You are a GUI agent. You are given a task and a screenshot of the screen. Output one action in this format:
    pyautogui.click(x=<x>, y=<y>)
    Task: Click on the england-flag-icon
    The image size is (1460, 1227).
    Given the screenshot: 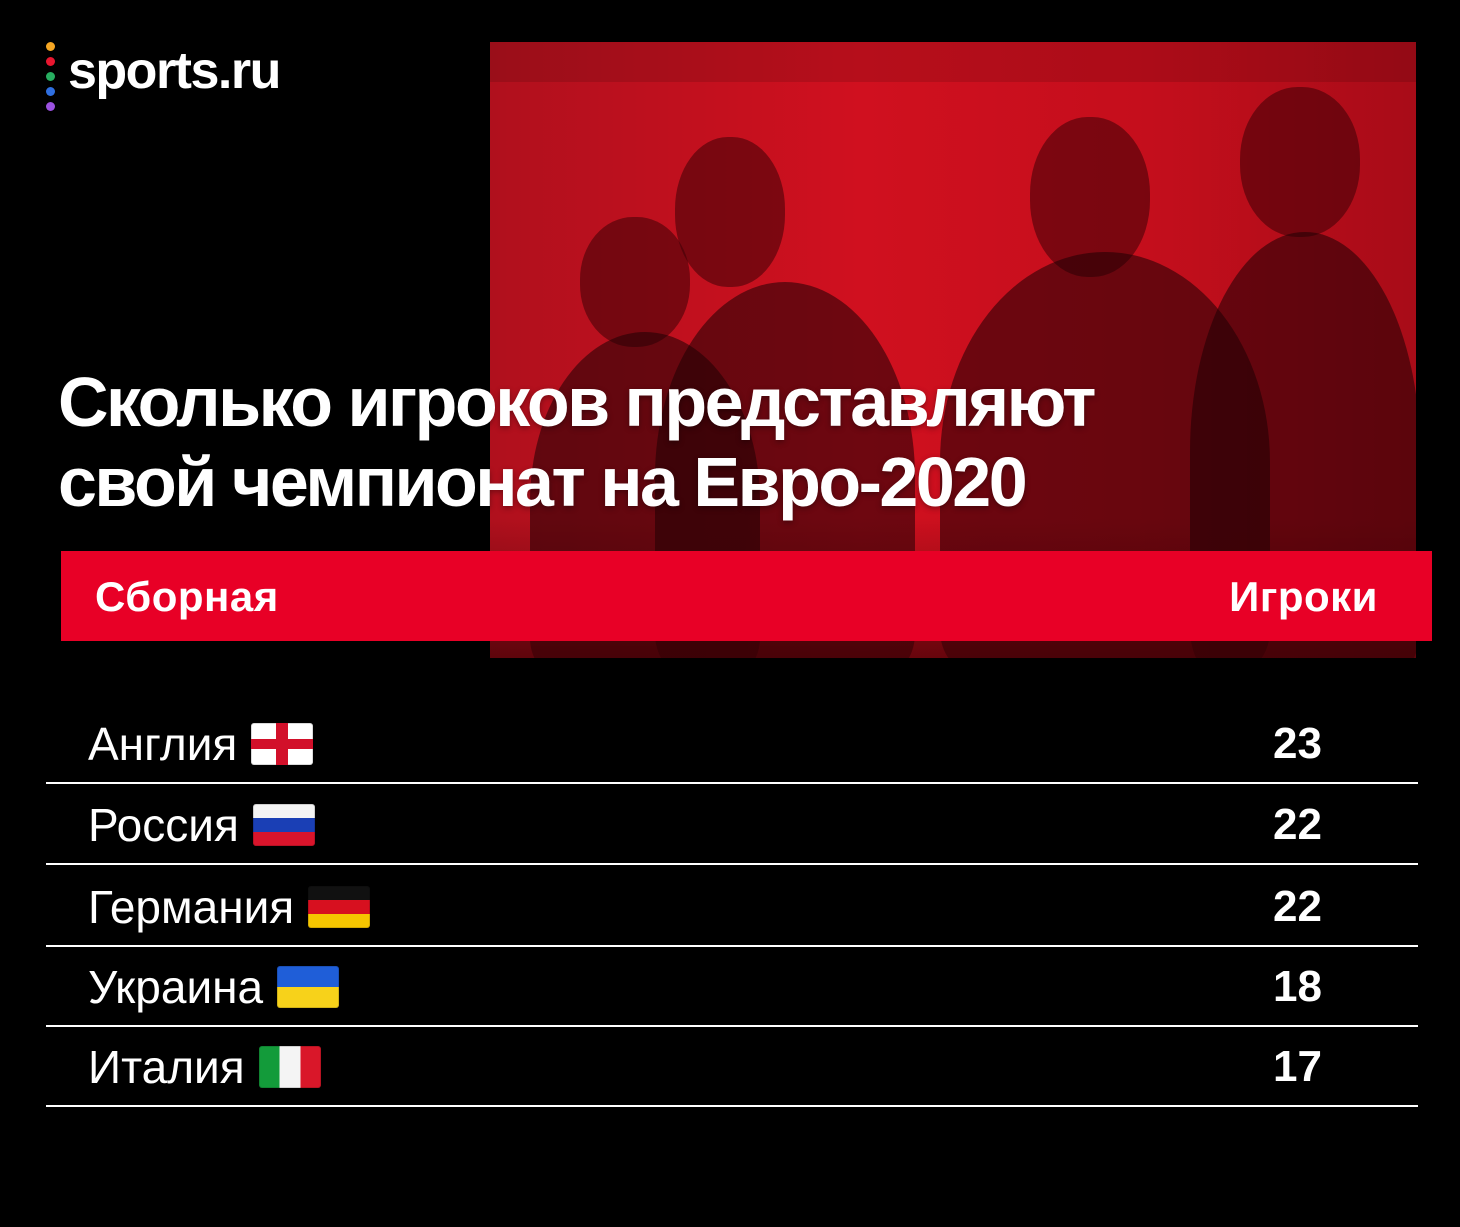 What is the action you would take?
    pyautogui.click(x=282, y=744)
    